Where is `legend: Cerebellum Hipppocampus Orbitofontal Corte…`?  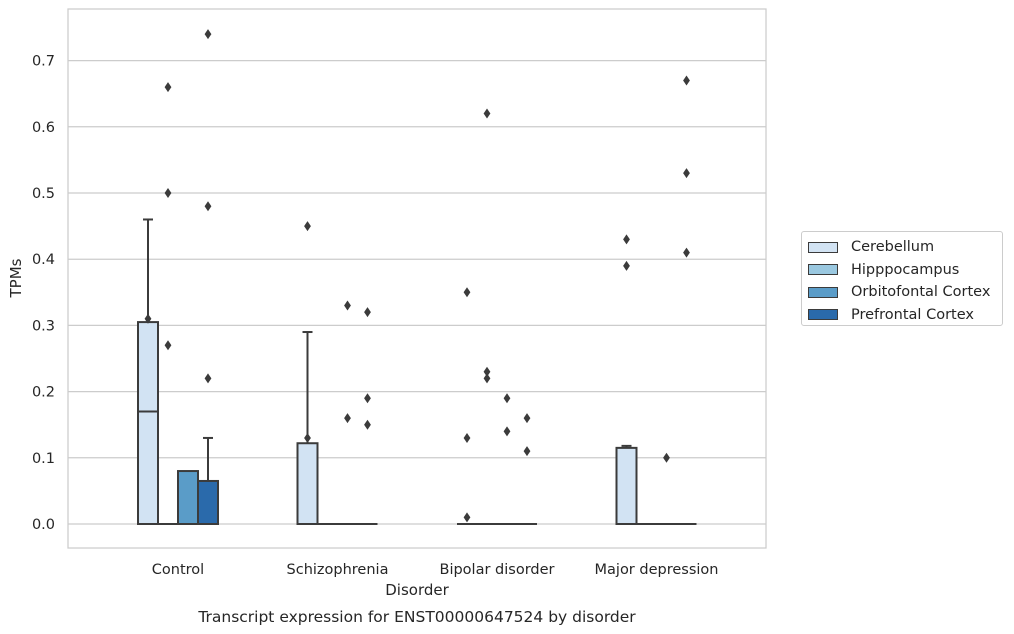
legend: Cerebellum Hipppocampus Orbitofontal Corte… is located at coordinates (902, 278).